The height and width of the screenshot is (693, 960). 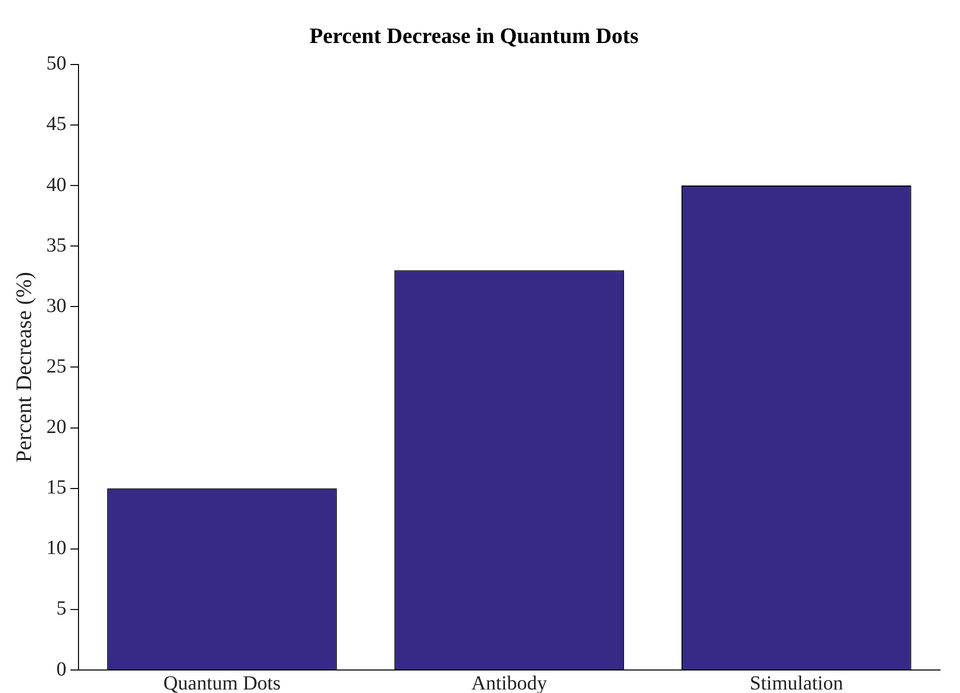 I want to click on y-tick-label: 10, so click(x=56, y=548).